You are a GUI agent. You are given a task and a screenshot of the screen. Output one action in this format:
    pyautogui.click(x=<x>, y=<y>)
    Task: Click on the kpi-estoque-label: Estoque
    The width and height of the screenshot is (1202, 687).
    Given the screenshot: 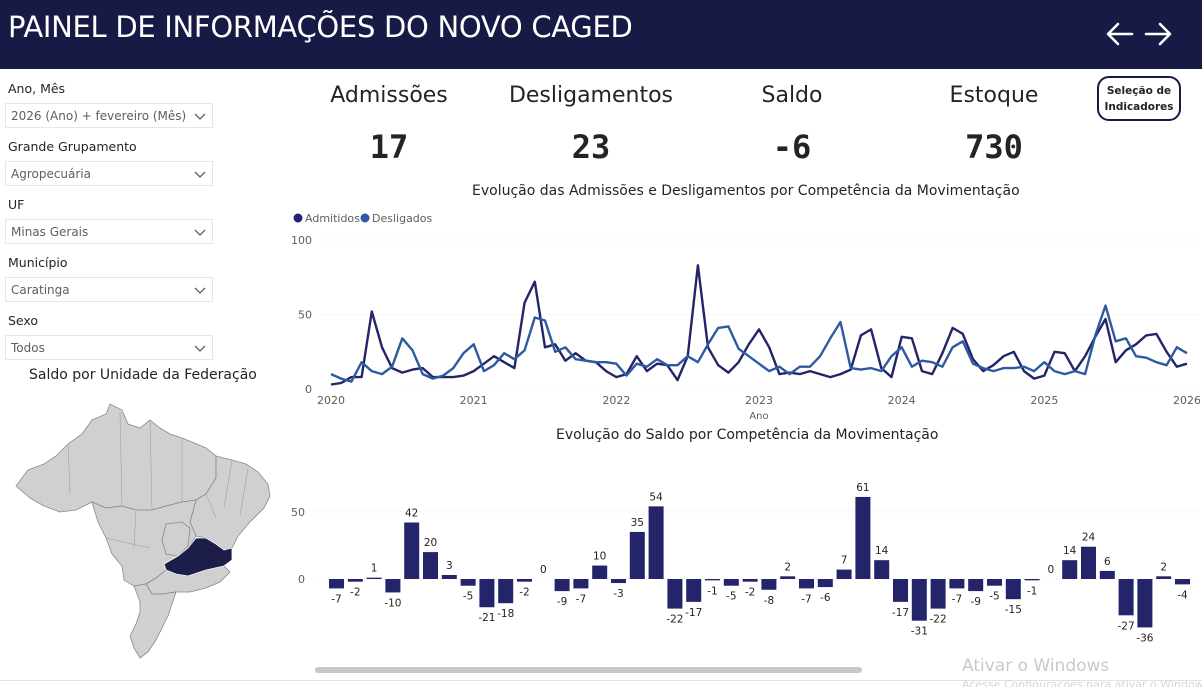 What is the action you would take?
    pyautogui.click(x=994, y=95)
    